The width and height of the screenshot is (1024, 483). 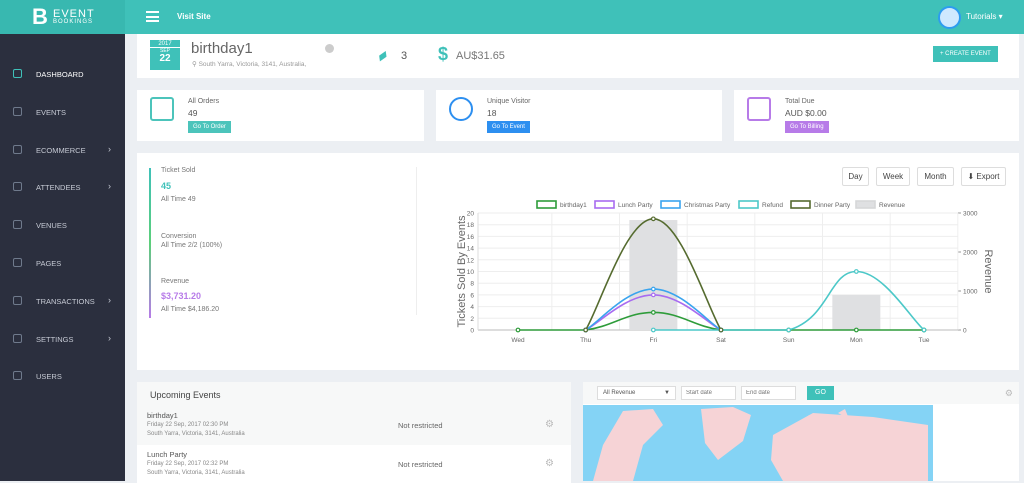 I want to click on y2-tick-label: 1000, so click(x=970, y=292).